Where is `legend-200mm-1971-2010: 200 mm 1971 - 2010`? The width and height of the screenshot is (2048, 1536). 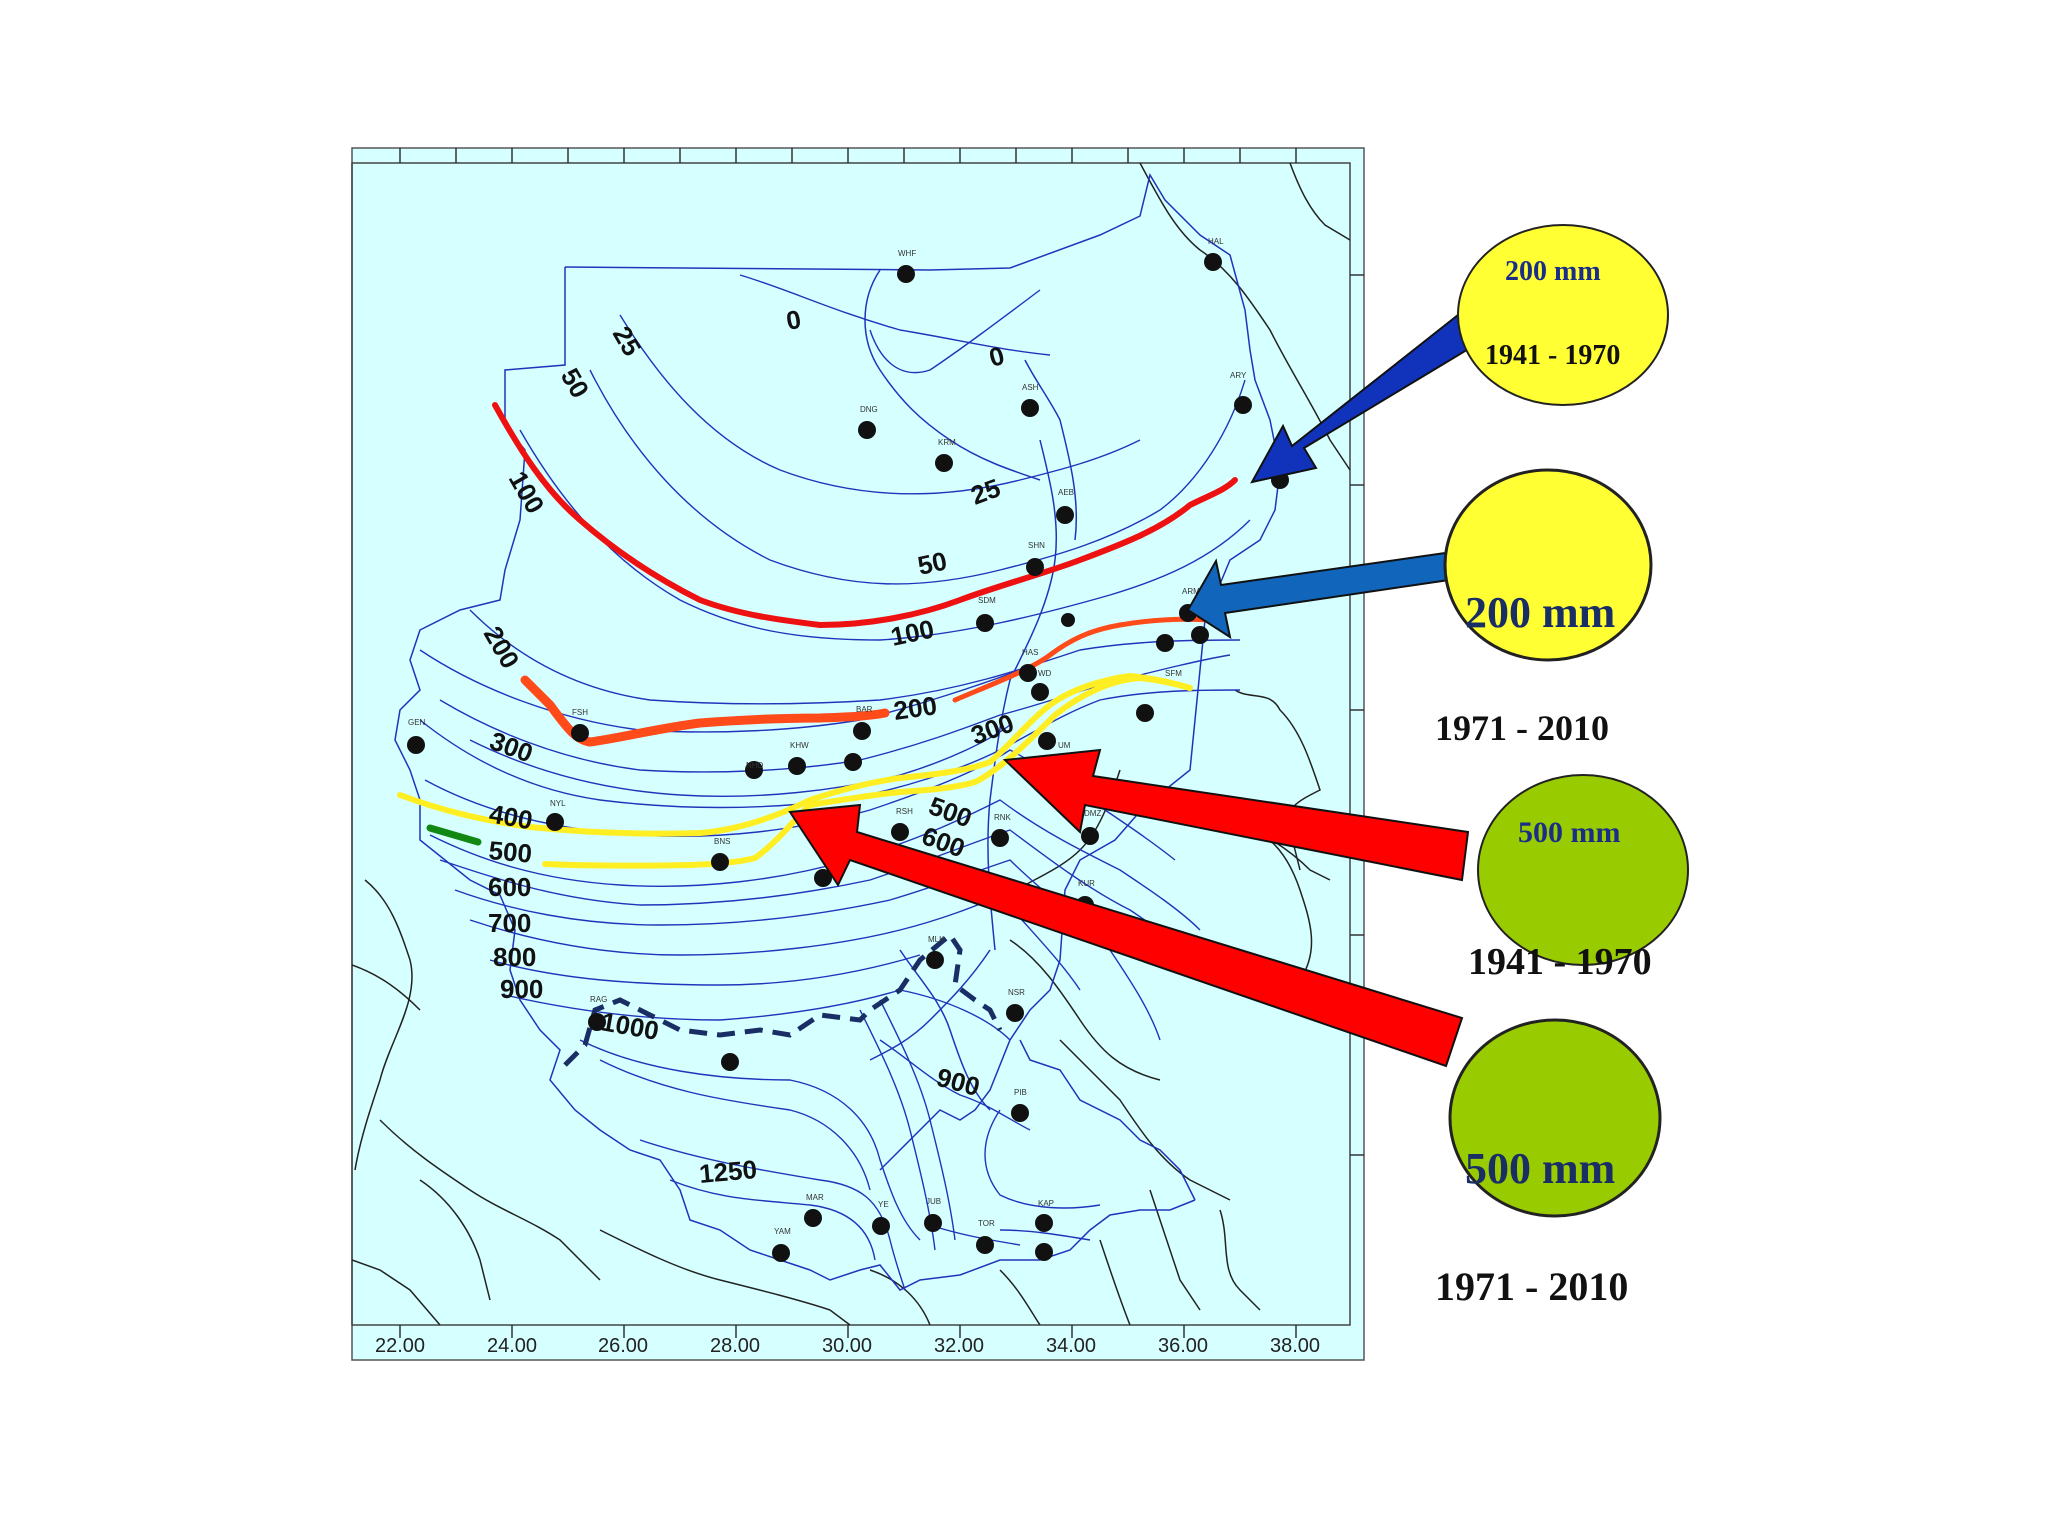
legend-200mm-1971-2010: 200 mm 1971 - 2010 is located at coordinates (1544, 608).